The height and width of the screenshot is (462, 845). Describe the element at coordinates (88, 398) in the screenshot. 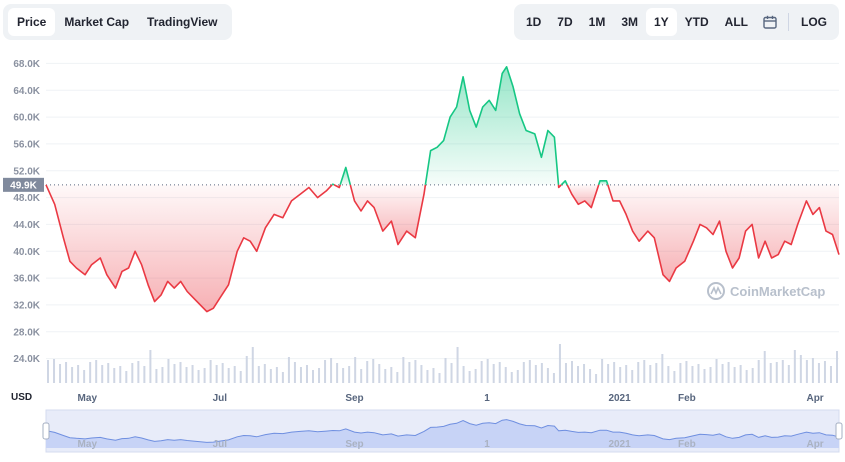

I see `x-tick-label: May` at that location.